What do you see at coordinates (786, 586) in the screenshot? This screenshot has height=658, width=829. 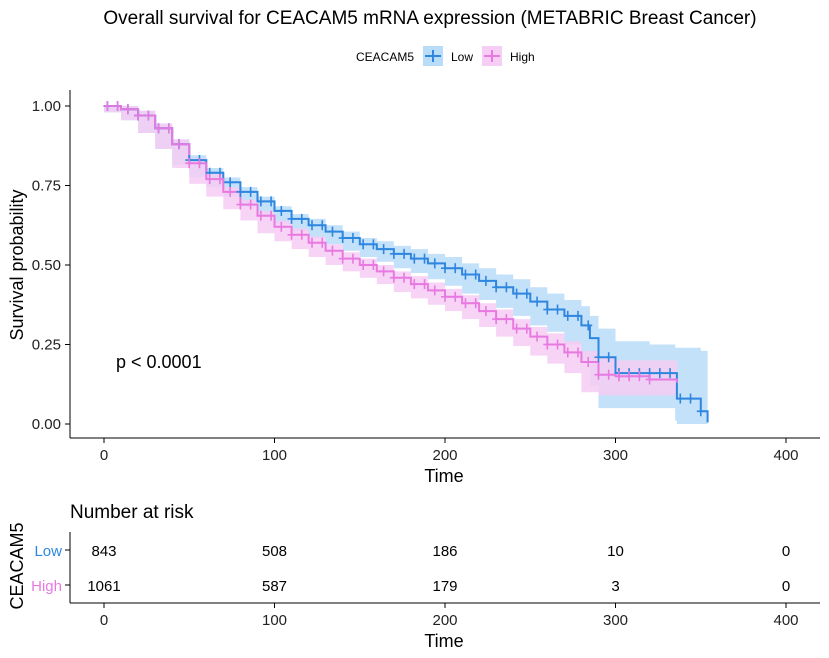 I see `risk-count-high: 0` at bounding box center [786, 586].